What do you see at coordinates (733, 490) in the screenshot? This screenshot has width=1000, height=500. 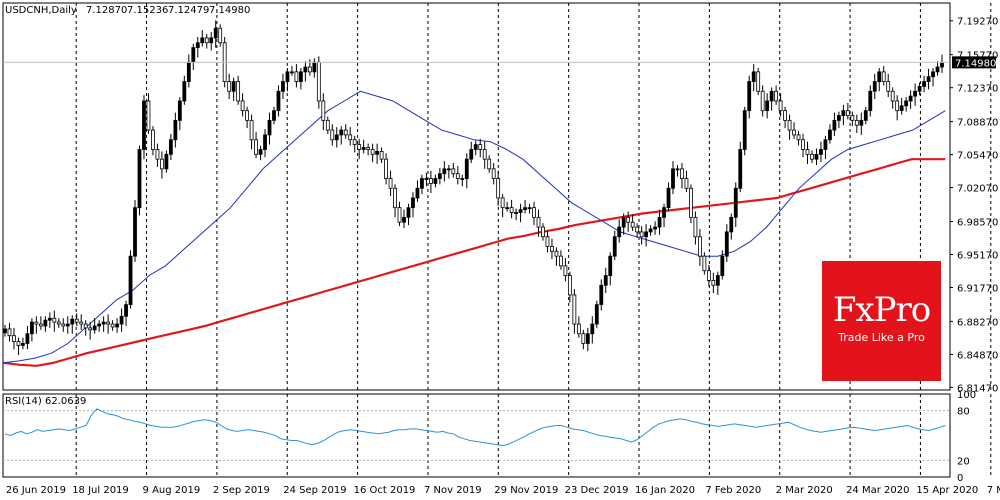 I see `date-tick-label: 7 Feb 2020` at bounding box center [733, 490].